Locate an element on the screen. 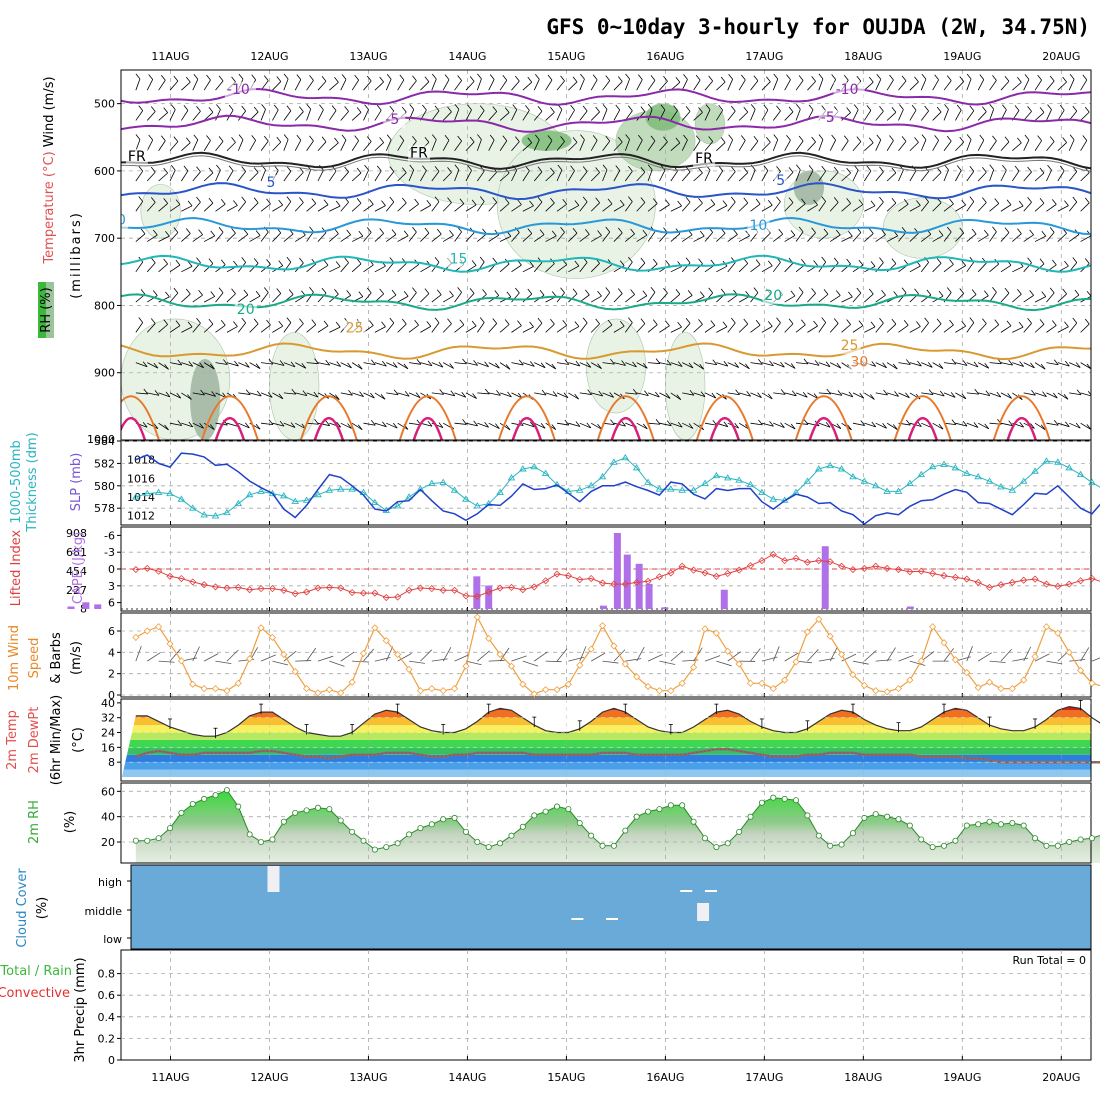  rh-shading is located at coordinates (710, 124).